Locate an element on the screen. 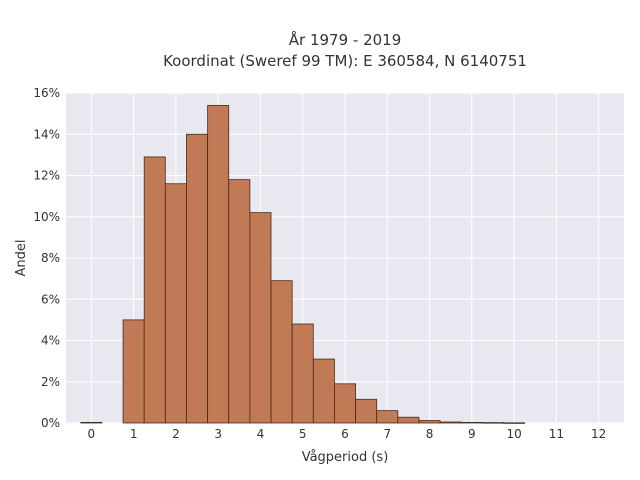 The image size is (640, 480). x-tick-labels: 0 1 2 3 4 5 6 7 8 9 10 11 12 is located at coordinates (347, 434).